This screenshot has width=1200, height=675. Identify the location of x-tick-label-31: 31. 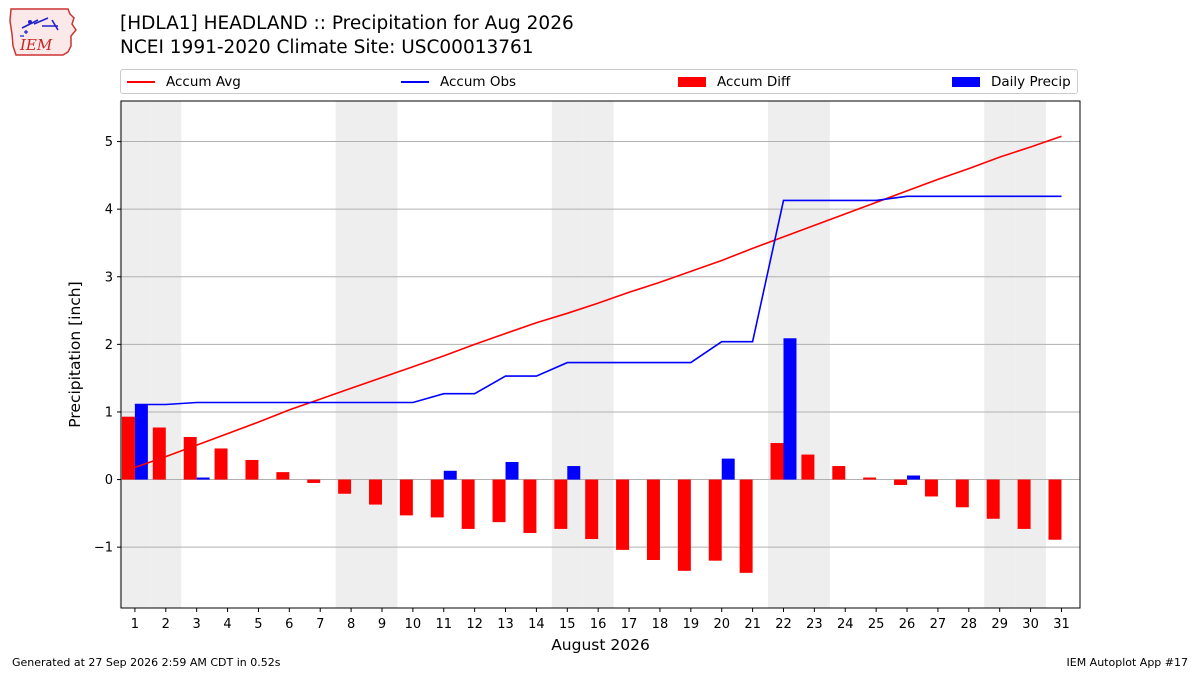
(1061, 624).